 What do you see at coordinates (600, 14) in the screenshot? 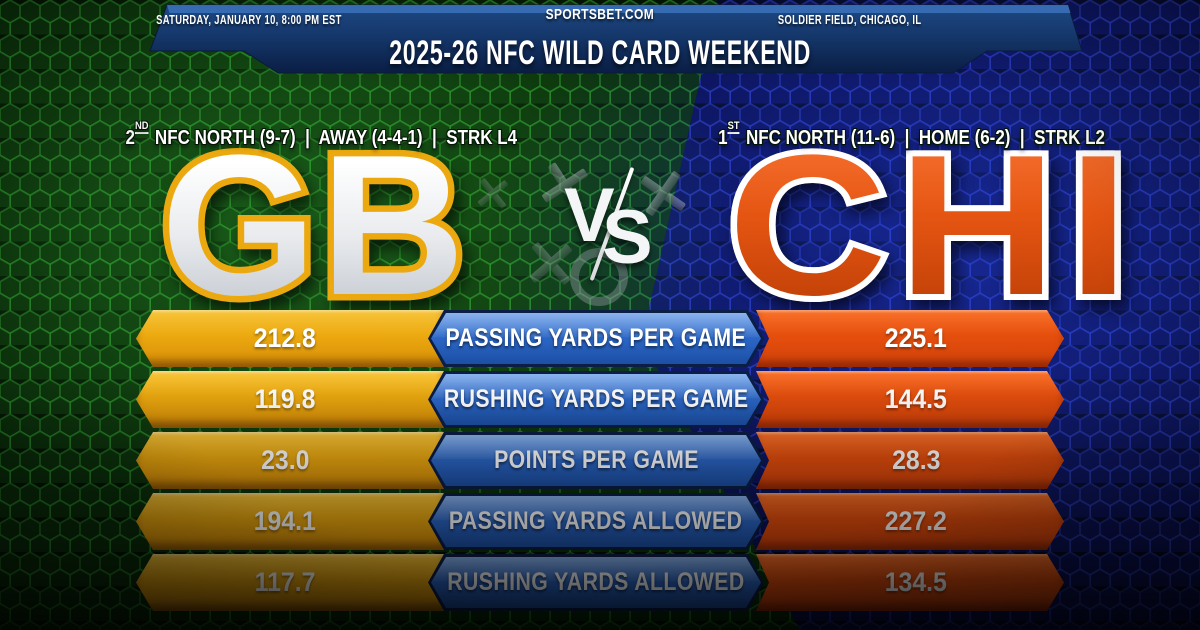
I see `site-name: SPORTSBET.COM` at bounding box center [600, 14].